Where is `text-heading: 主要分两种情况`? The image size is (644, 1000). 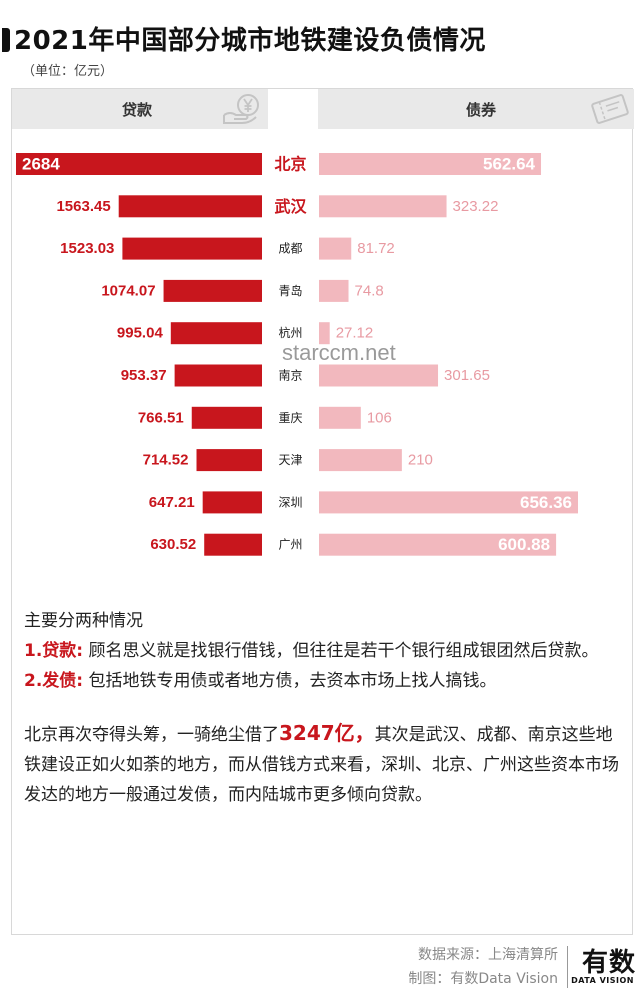 text-heading: 主要分两种情况 is located at coordinates (83, 621).